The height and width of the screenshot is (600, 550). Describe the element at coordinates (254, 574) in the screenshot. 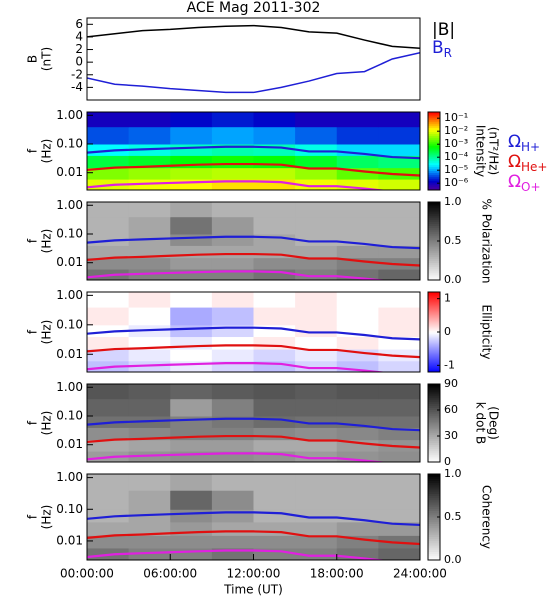

I see `x-tick-label: 12:00:00` at that location.